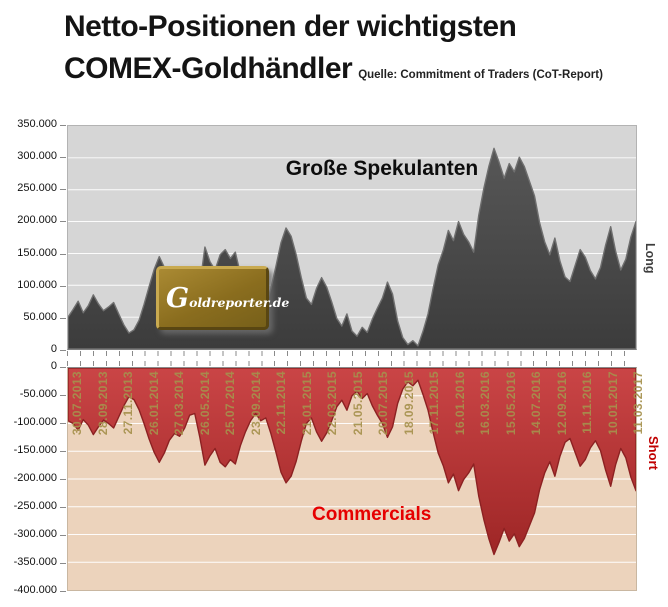  Describe the element at coordinates (35, 534) in the screenshot. I see `y-axis-tick-label: -300.000` at that location.